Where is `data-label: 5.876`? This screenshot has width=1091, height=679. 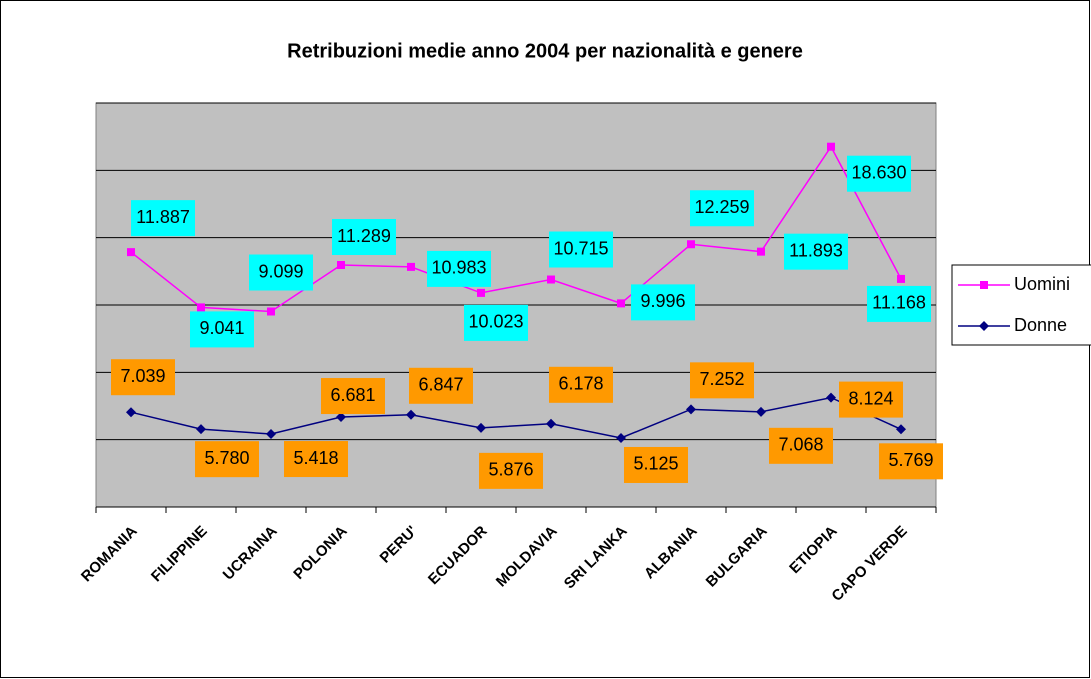
data-label: 5.876 is located at coordinates (510, 470).